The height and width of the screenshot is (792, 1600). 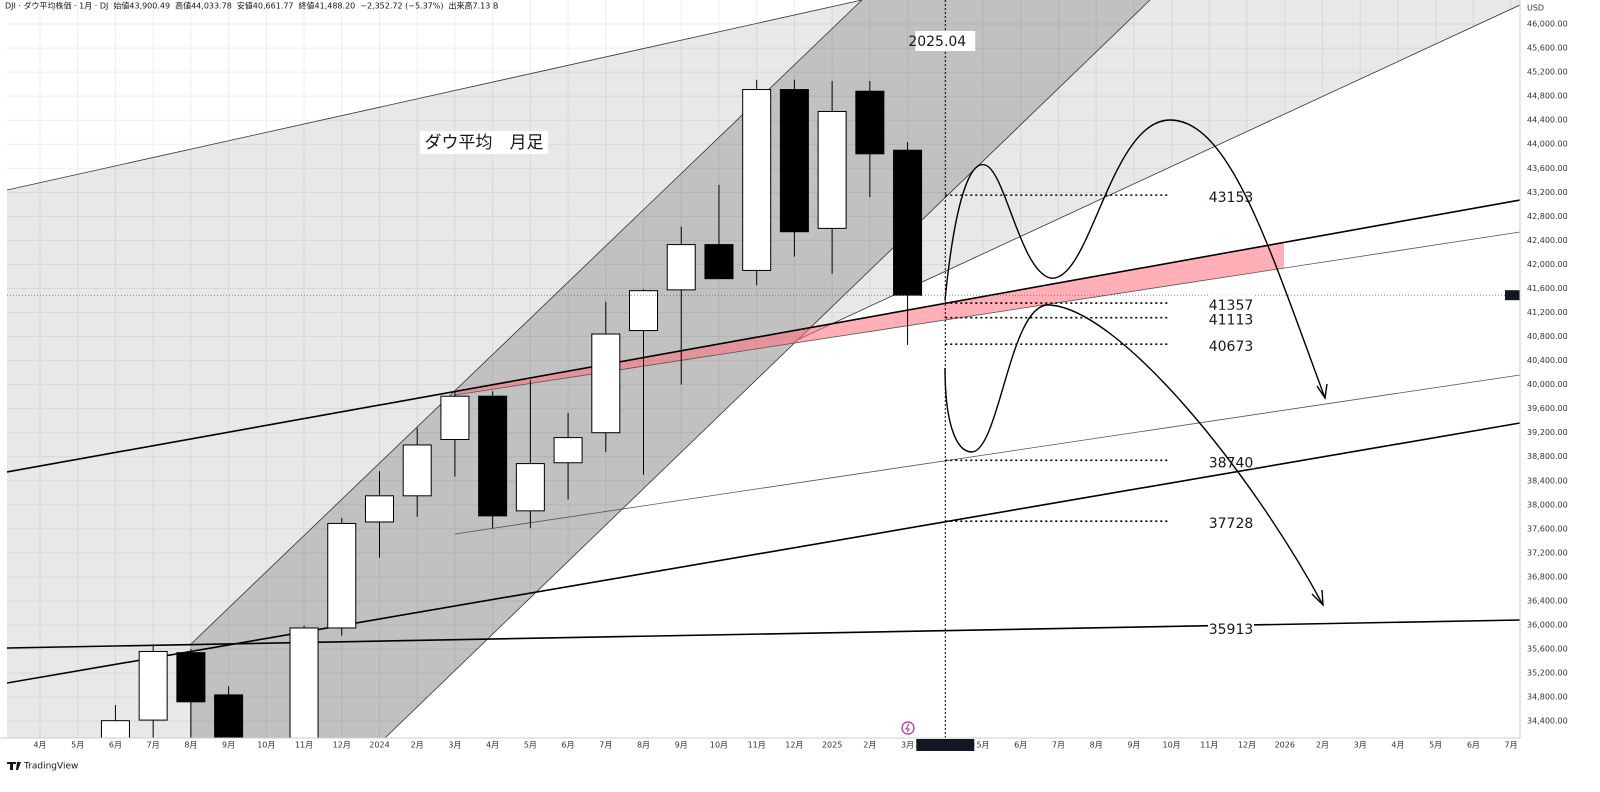 What do you see at coordinates (1535, 8) in the screenshot?
I see `currency: USD` at bounding box center [1535, 8].